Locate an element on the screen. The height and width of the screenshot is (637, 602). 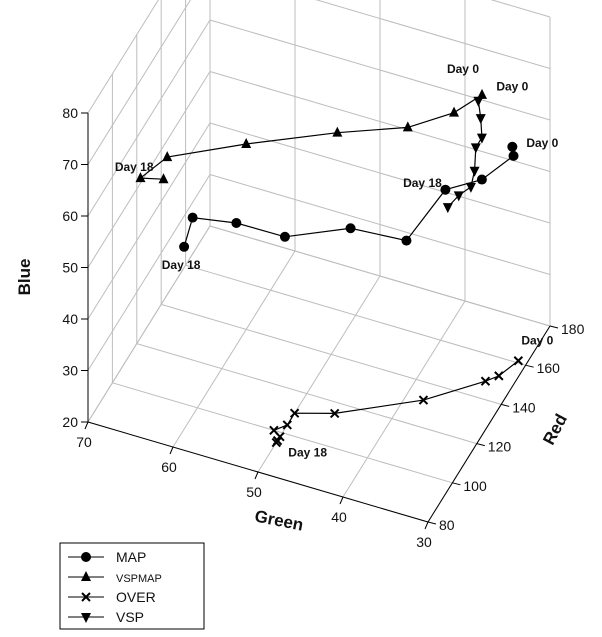
tick-label: 50 is located at coordinates (254, 492).